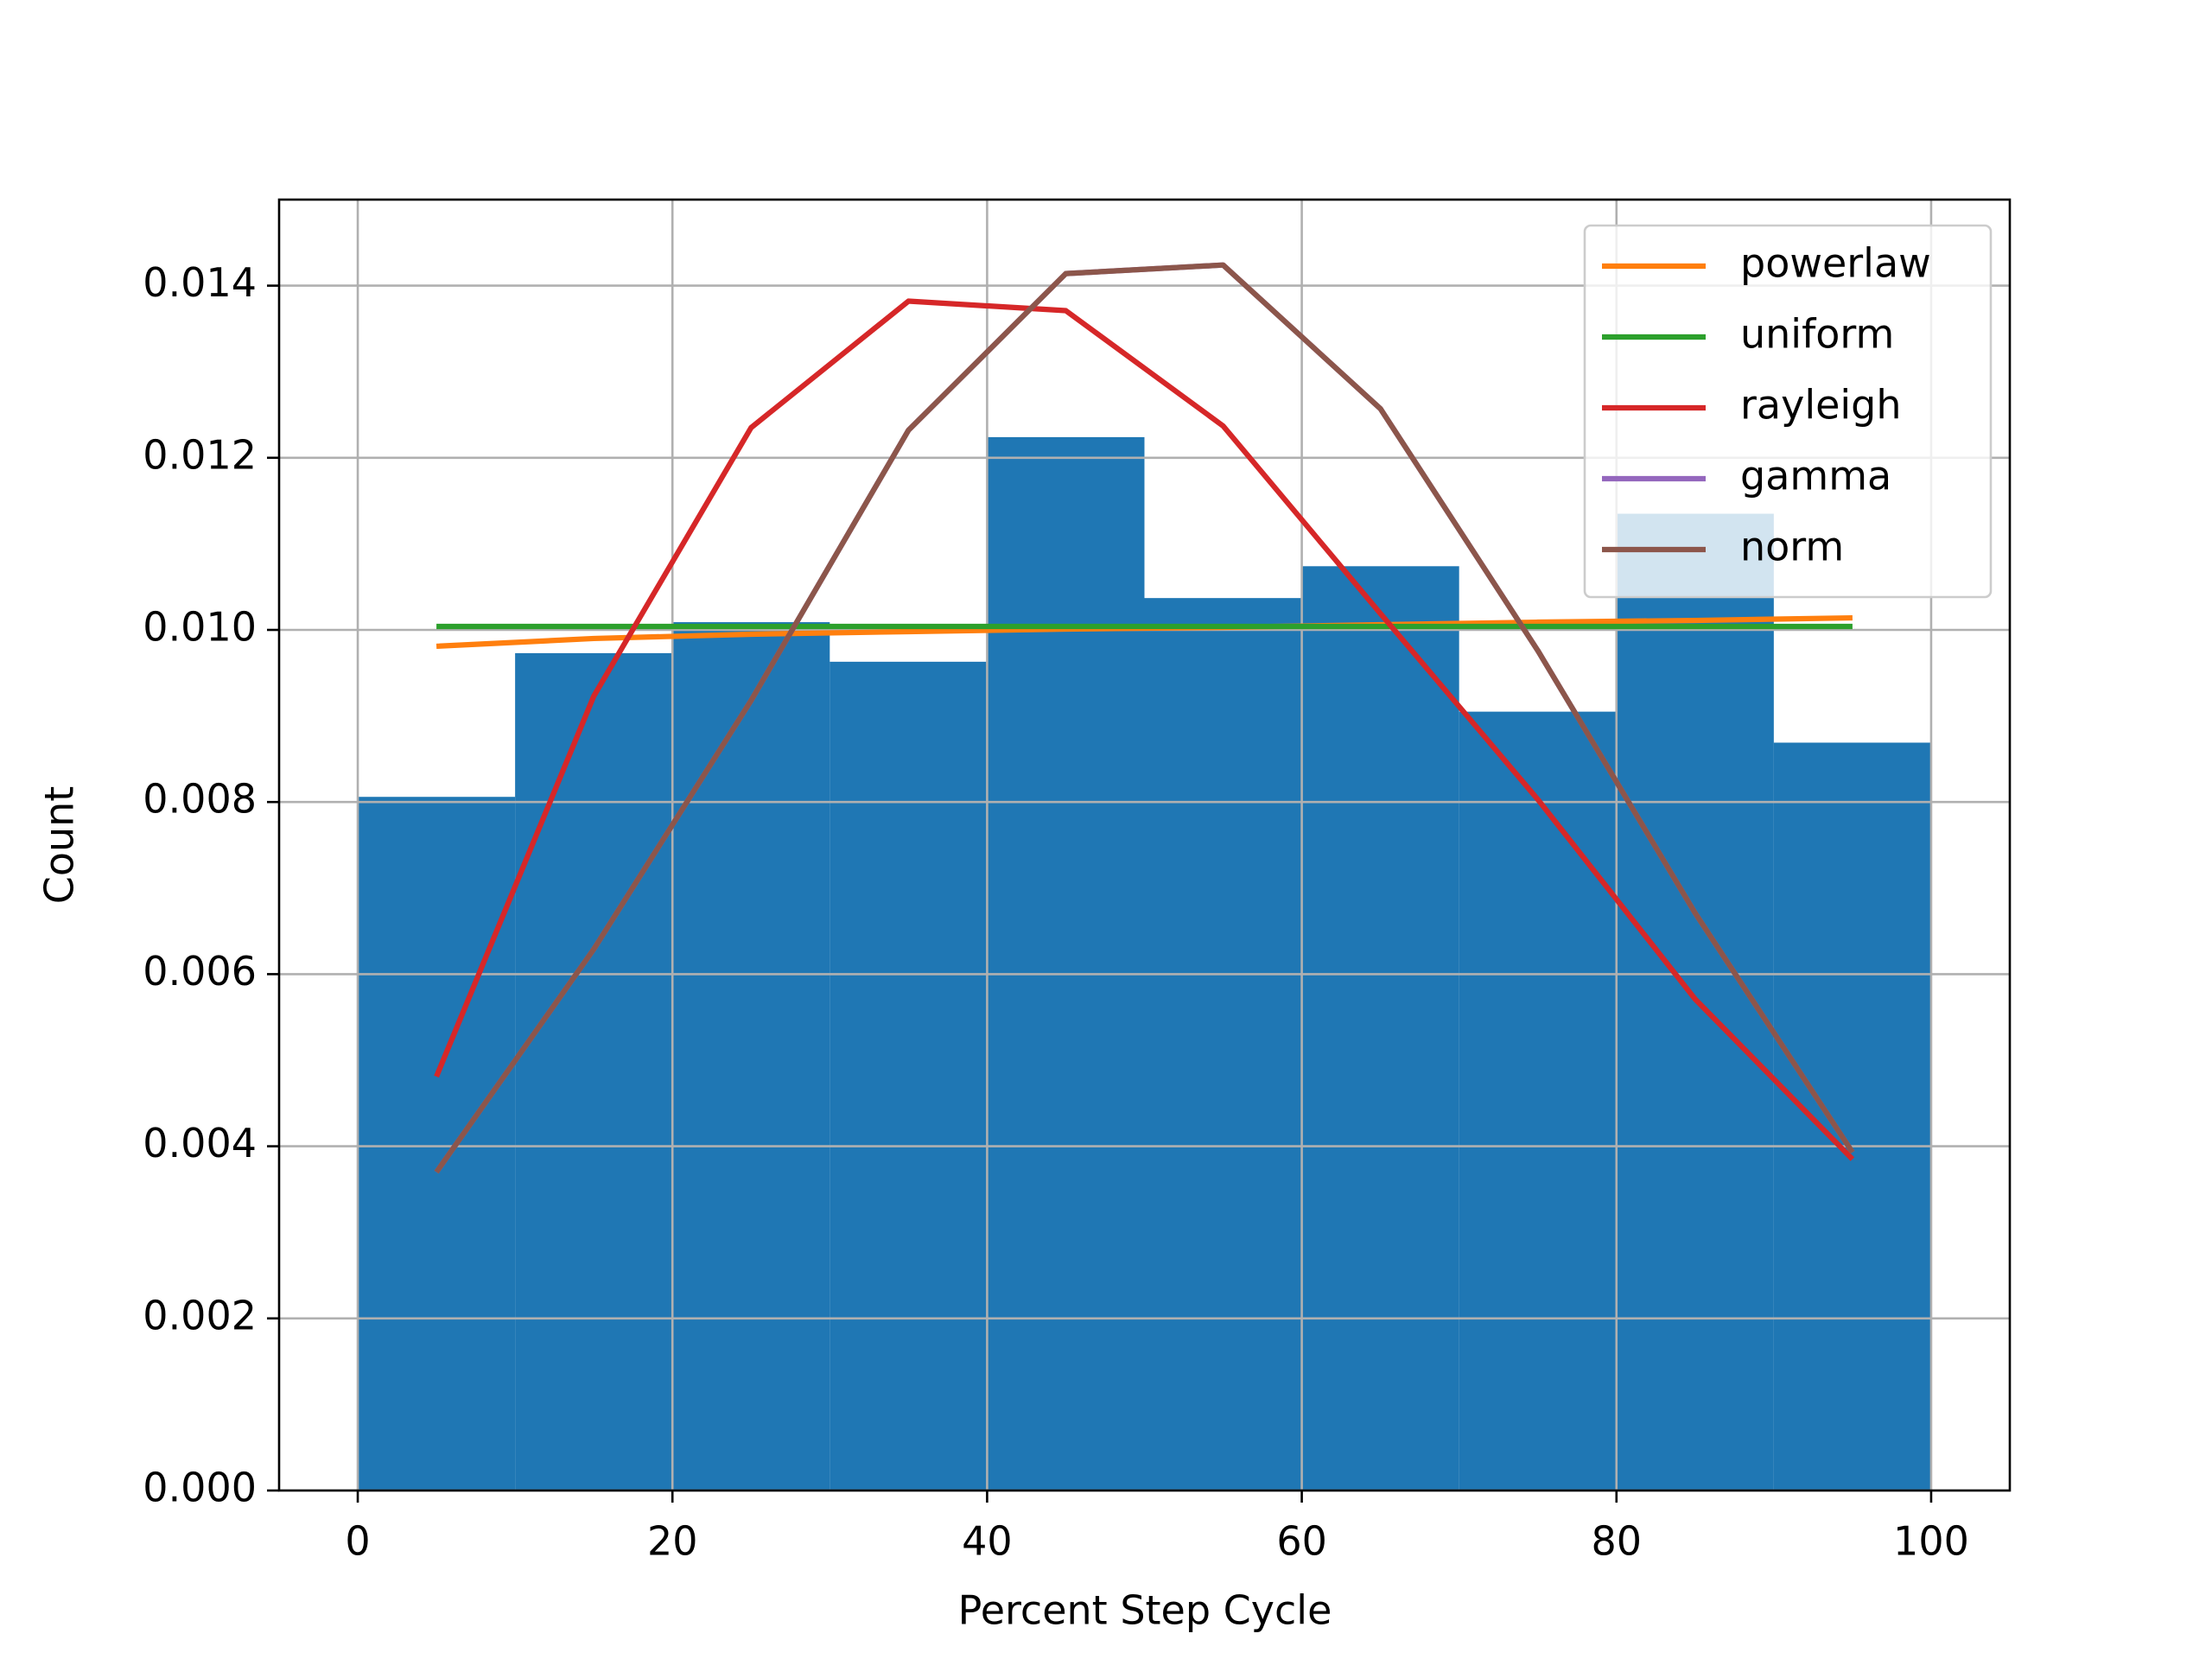 The width and height of the screenshot is (2212, 1659). Describe the element at coordinates (1815, 476) in the screenshot. I see `legend-label: gamma` at that location.